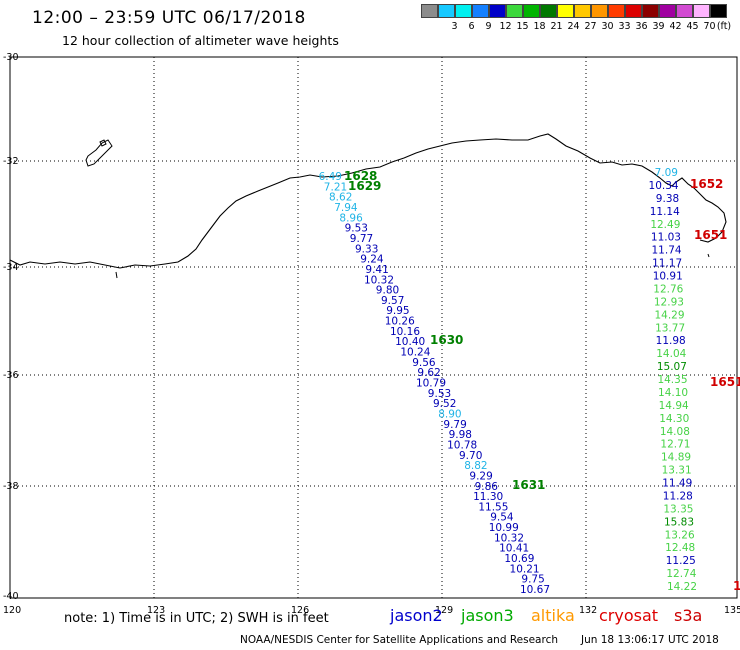  Describe the element at coordinates (672, 367) in the screenshot. I see `wave-height-value: 15.07` at that location.